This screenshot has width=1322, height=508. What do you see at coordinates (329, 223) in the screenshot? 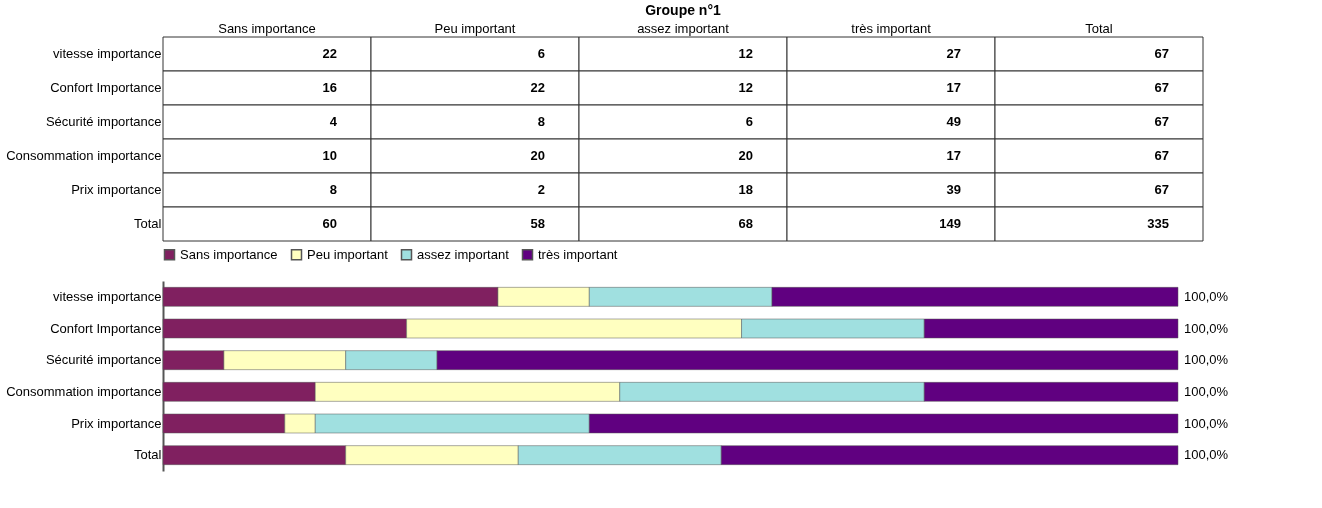
I see `data-label: 60` at bounding box center [329, 223].